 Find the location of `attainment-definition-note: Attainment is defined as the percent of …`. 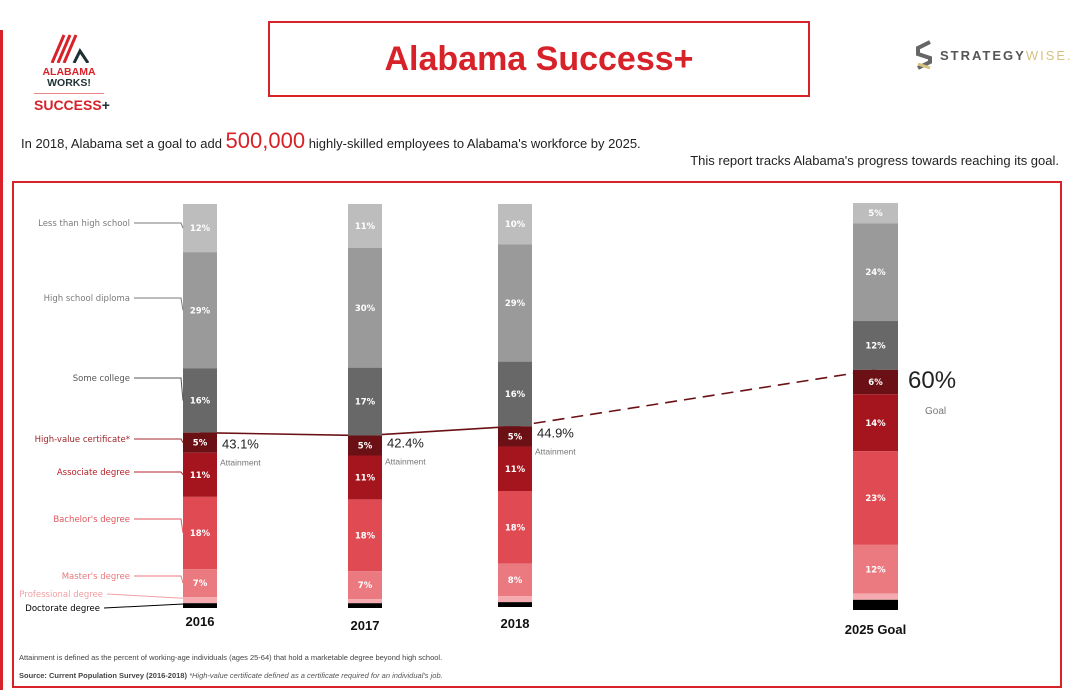

attainment-definition-note: Attainment is defined as the percent of … is located at coordinates (231, 657).